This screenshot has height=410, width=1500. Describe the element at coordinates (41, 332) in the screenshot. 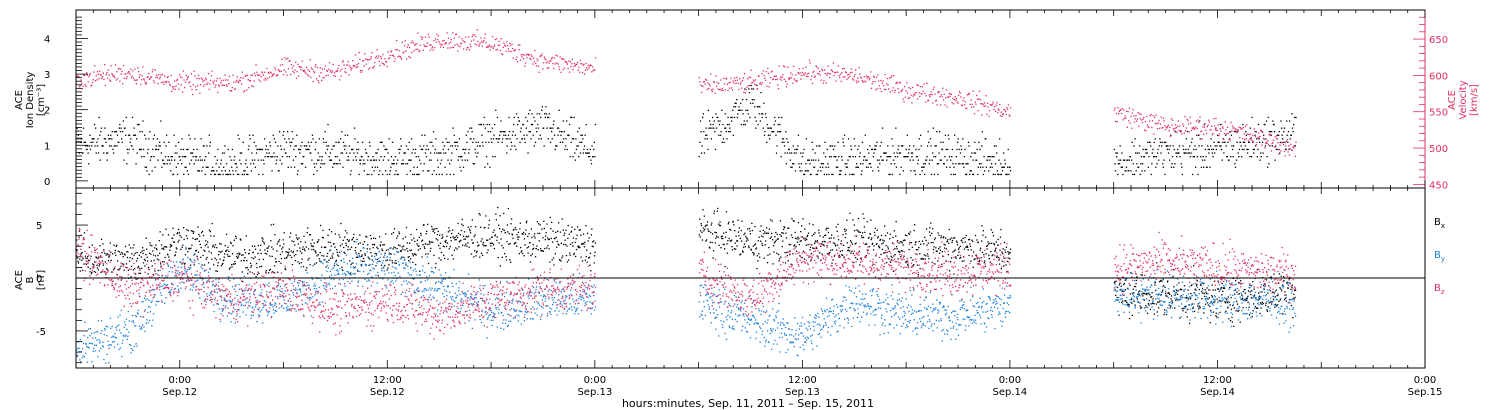

I see `bottom-left-tick-label: -5` at that location.